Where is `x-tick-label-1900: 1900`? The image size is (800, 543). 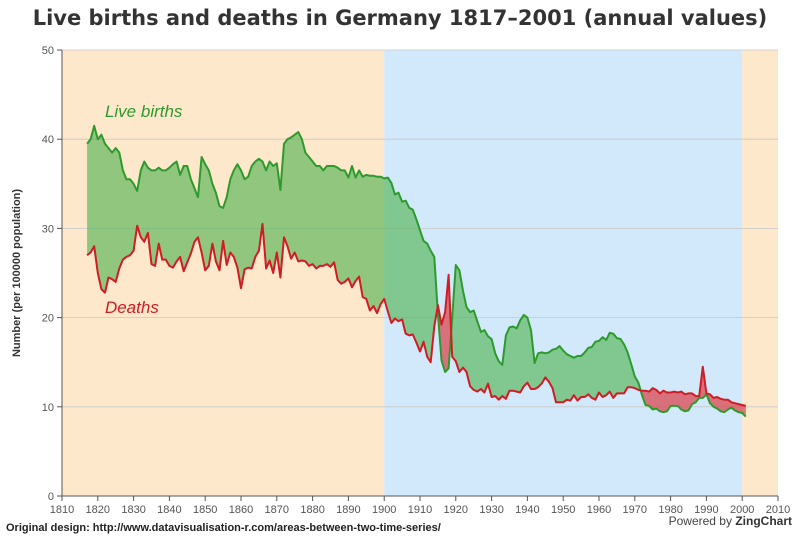
x-tick-label-1900: 1900 is located at coordinates (384, 510).